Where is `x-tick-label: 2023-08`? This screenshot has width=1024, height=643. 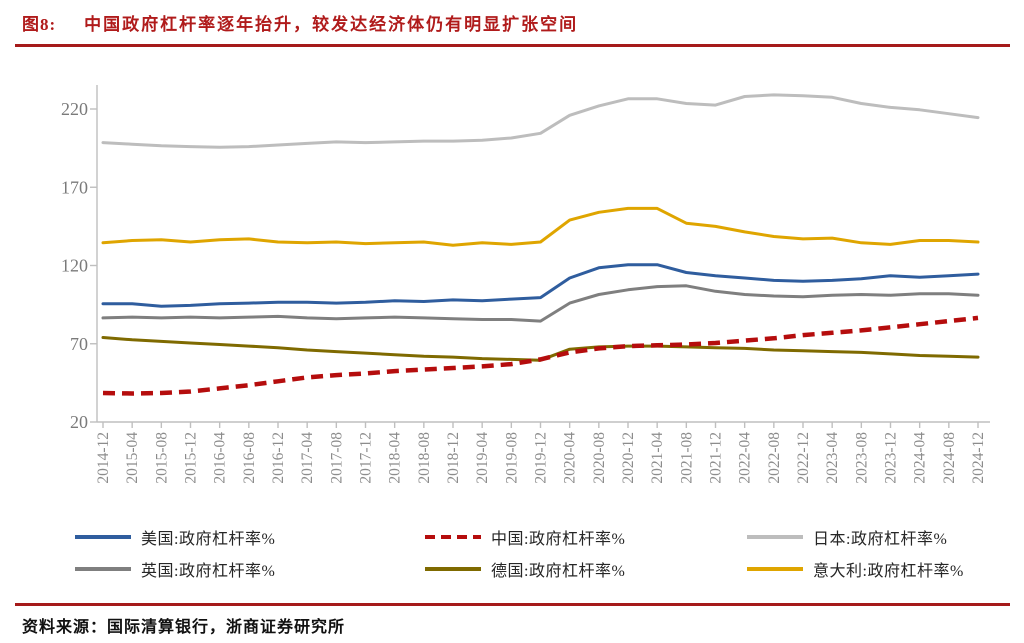 x-tick-label: 2023-08 is located at coordinates (861, 458).